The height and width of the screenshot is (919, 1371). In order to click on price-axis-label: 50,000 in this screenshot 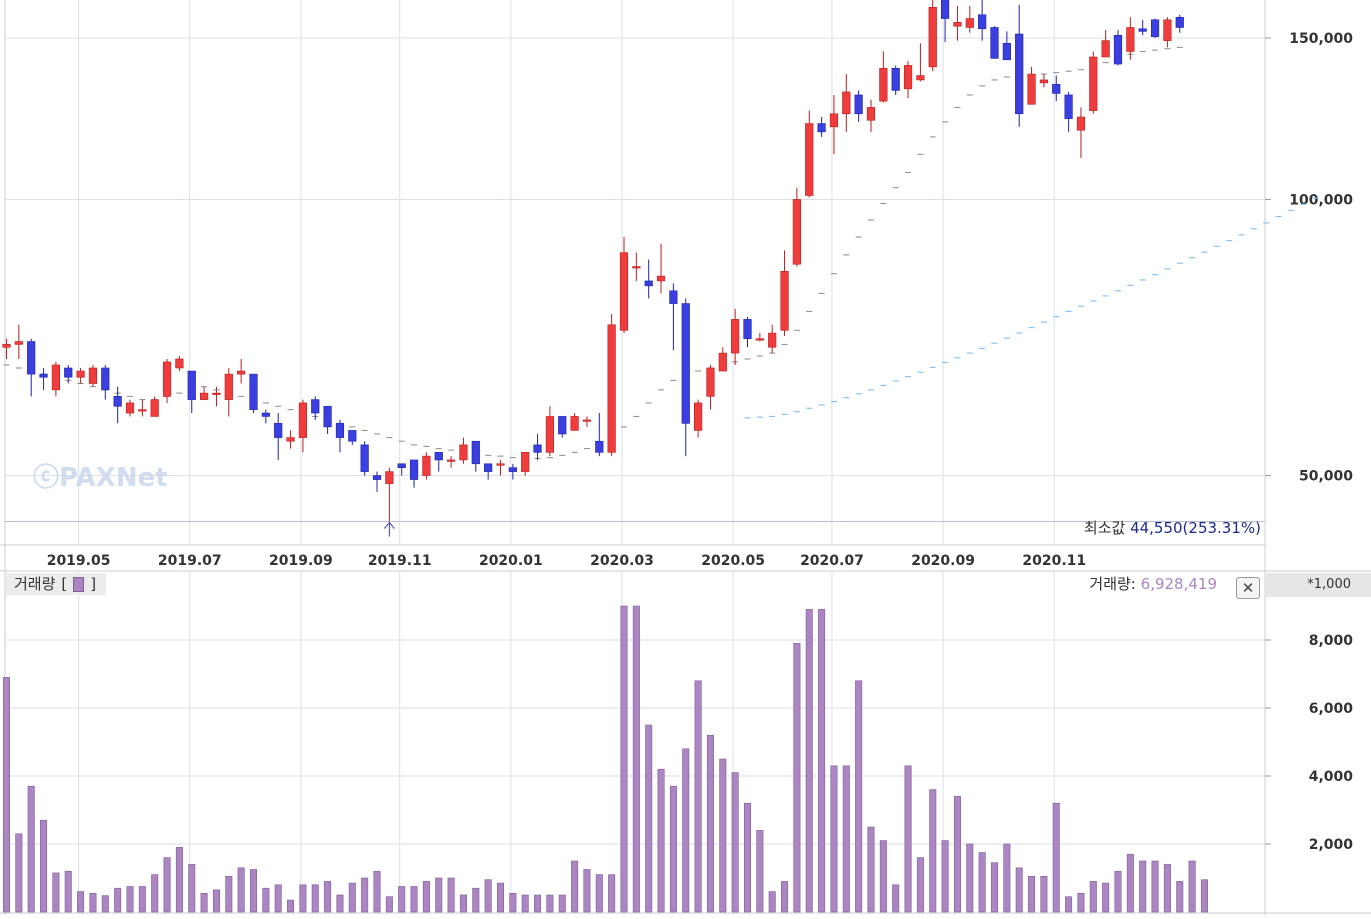, I will do `click(1326, 477)`.